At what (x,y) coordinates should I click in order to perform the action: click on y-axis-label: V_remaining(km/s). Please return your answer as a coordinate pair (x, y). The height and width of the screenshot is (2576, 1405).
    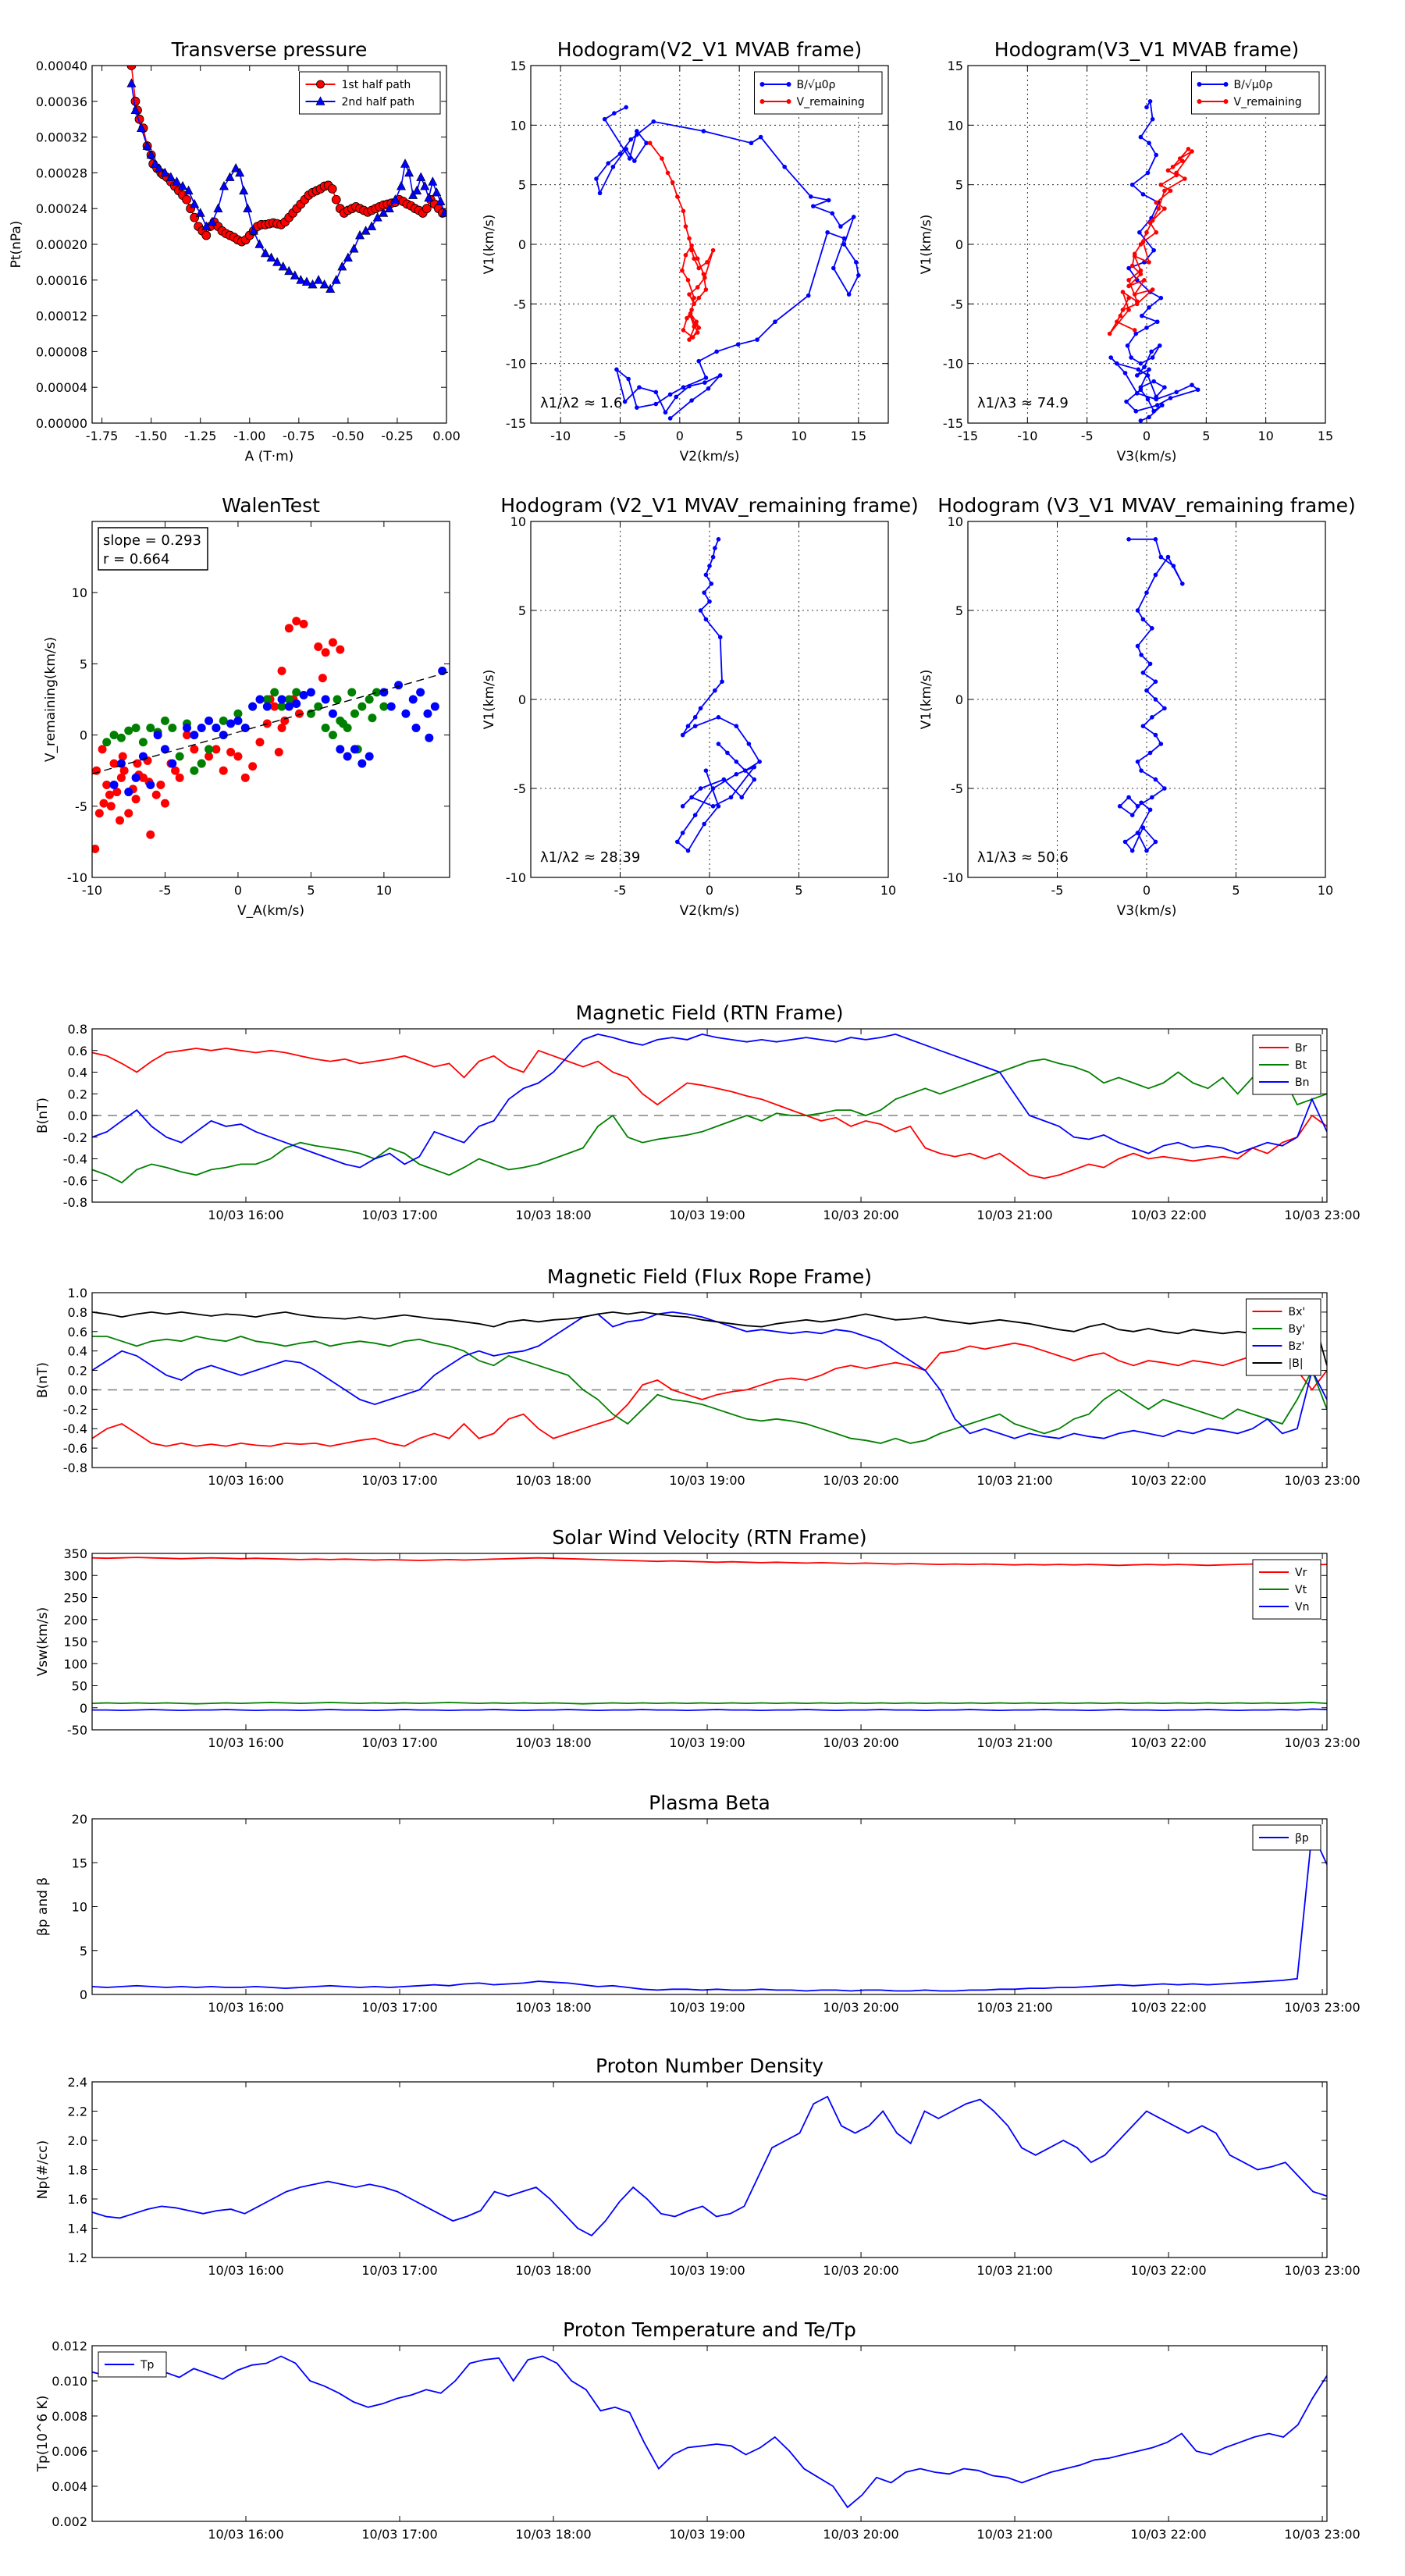
    Looking at the image, I should click on (51, 699).